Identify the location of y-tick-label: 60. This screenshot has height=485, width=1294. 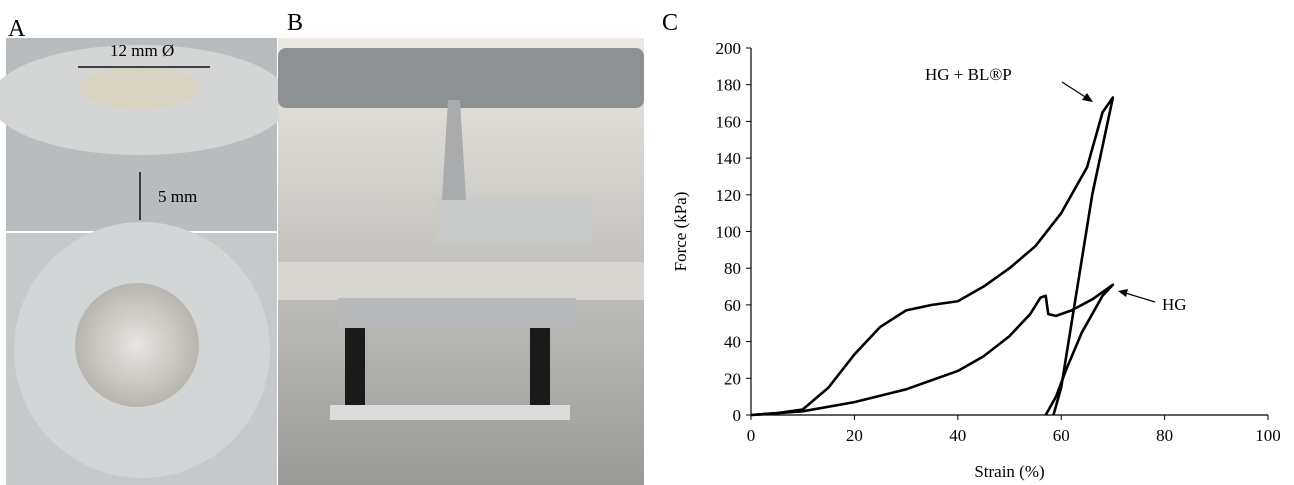
(732, 305).